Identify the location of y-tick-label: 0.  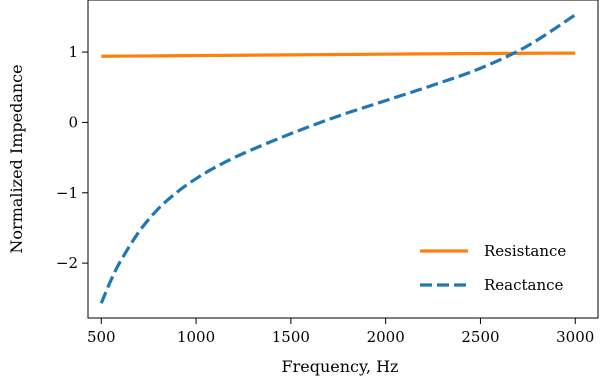
(73, 122).